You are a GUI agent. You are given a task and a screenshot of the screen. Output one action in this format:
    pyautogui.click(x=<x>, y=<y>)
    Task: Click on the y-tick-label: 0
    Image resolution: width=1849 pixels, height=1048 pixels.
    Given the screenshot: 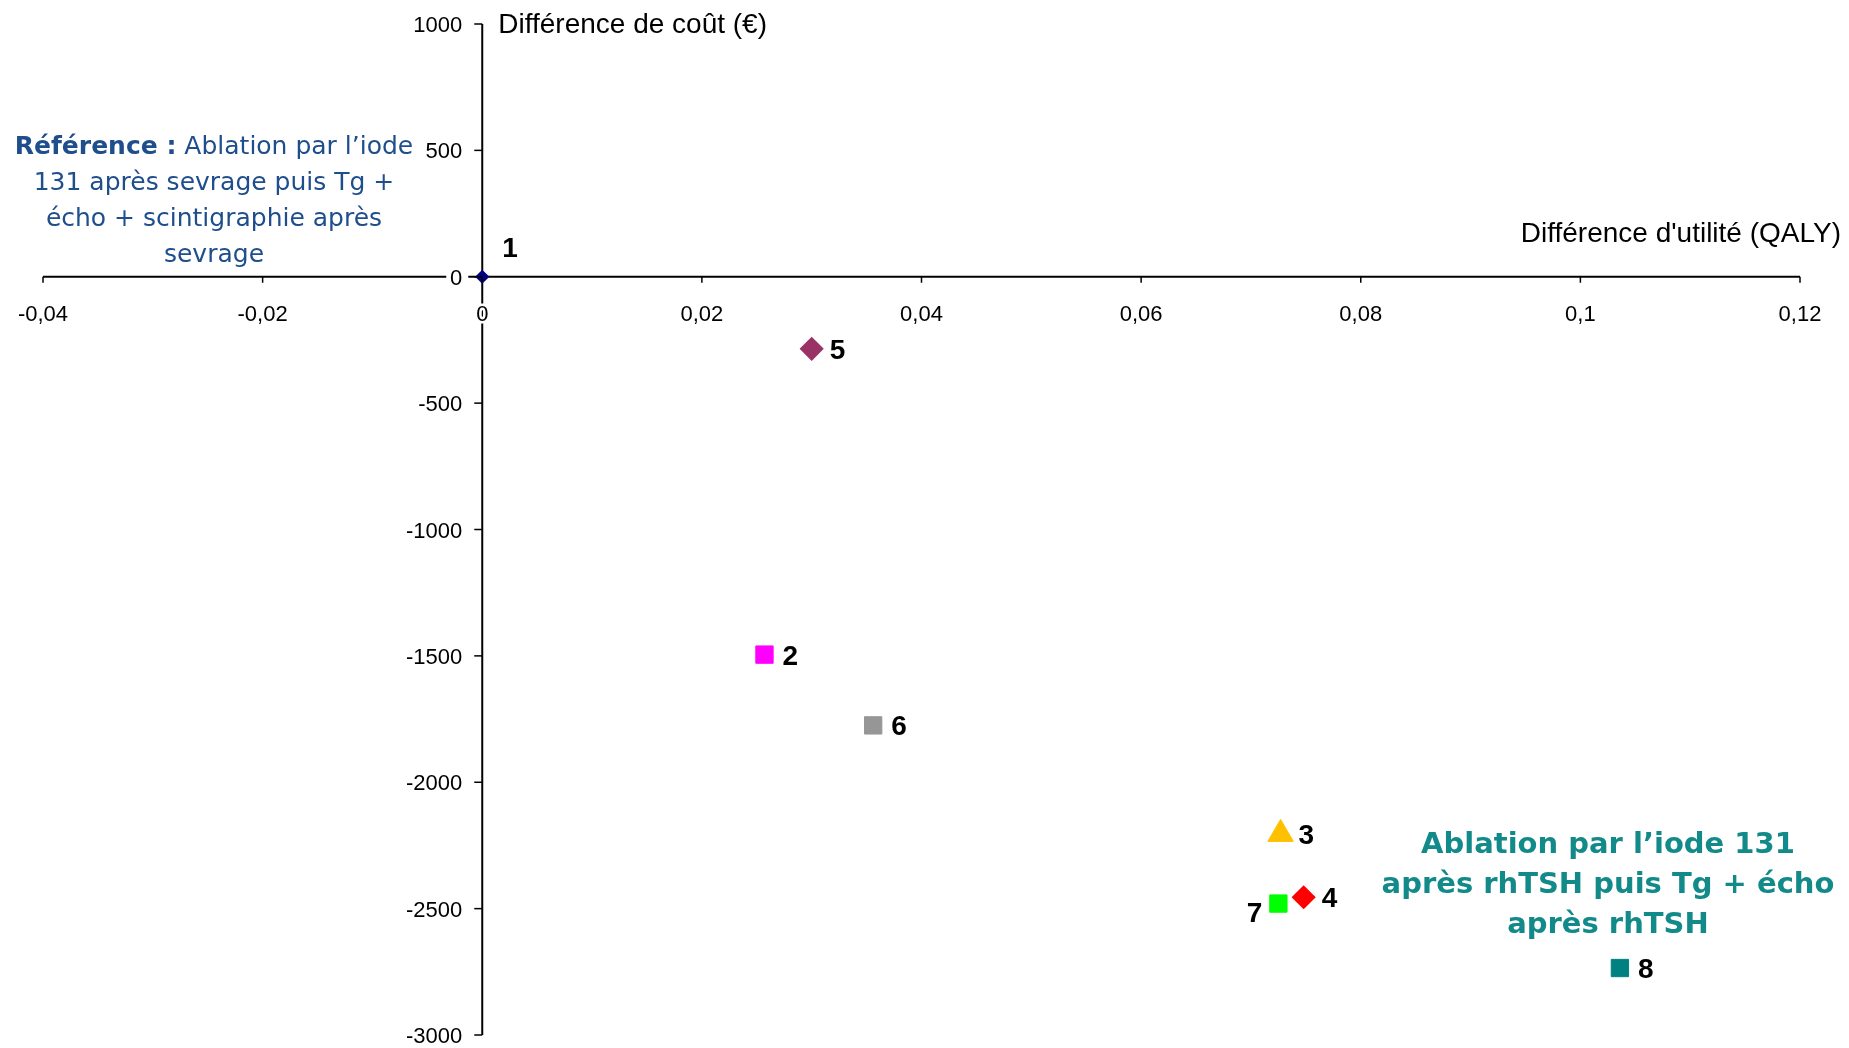 What is the action you would take?
    pyautogui.click(x=456, y=277)
    